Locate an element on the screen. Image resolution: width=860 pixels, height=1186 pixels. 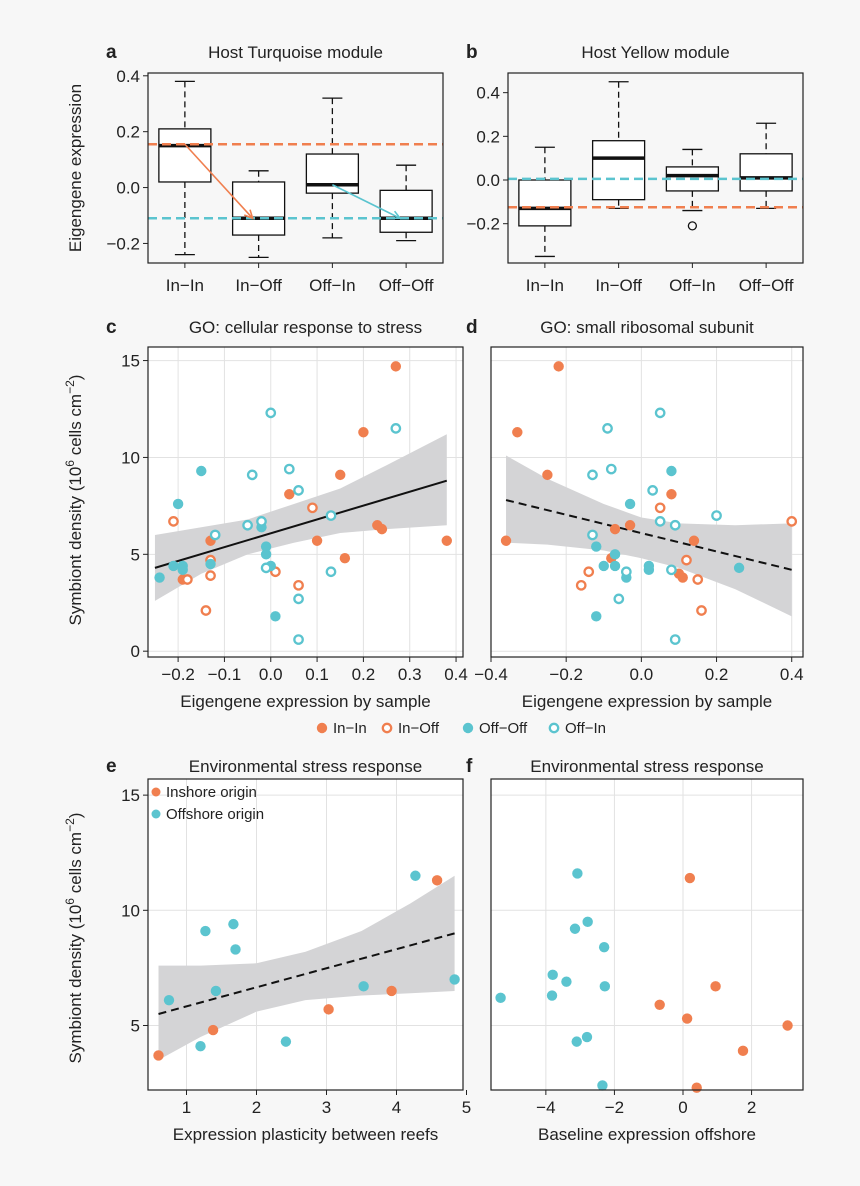
plot-frame-e is located at coordinates (305, 934).